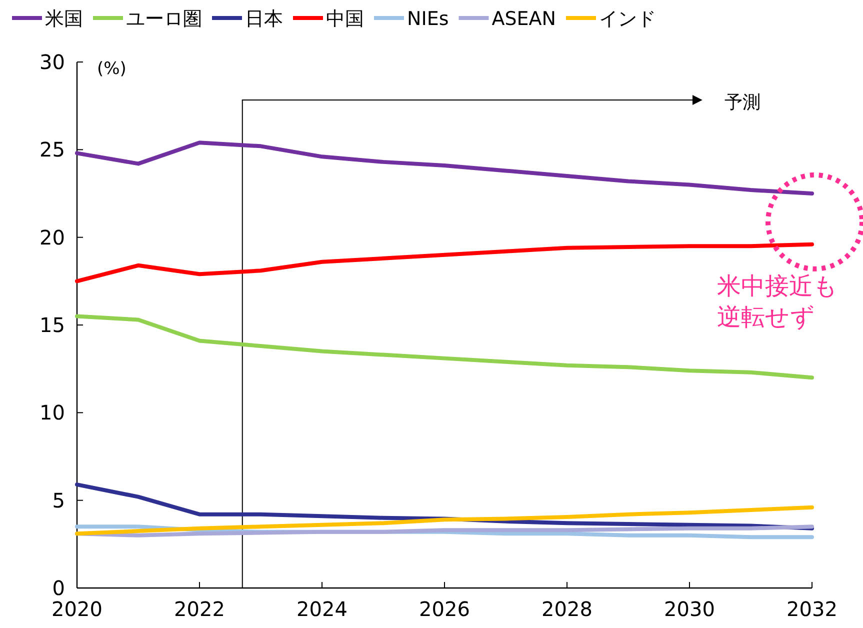  What do you see at coordinates (345, 19) in the screenshot?
I see `legend-label: 中国` at bounding box center [345, 19].